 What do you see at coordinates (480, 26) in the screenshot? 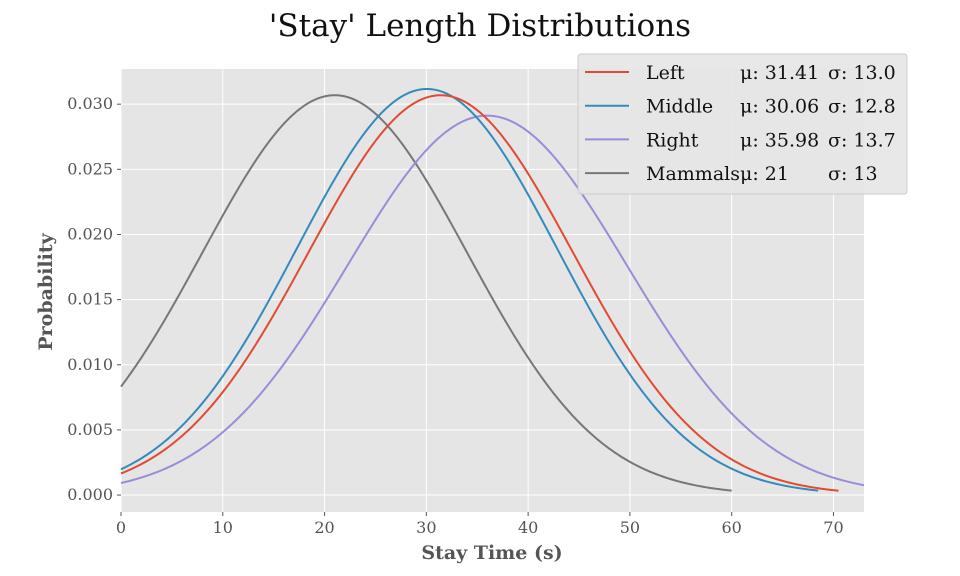
I see `chart-title: 'Stay' Length Distributions` at bounding box center [480, 26].